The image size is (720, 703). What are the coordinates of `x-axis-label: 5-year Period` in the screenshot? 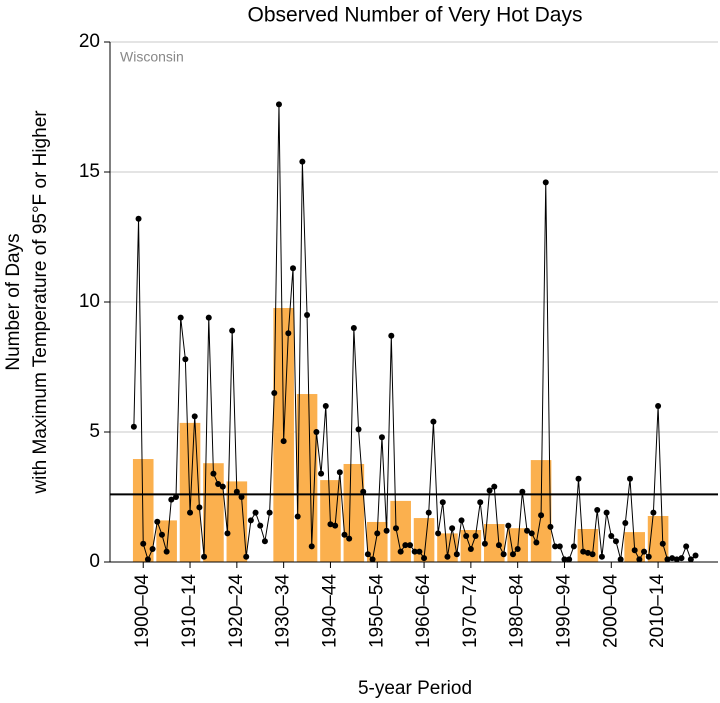 It's located at (415, 688).